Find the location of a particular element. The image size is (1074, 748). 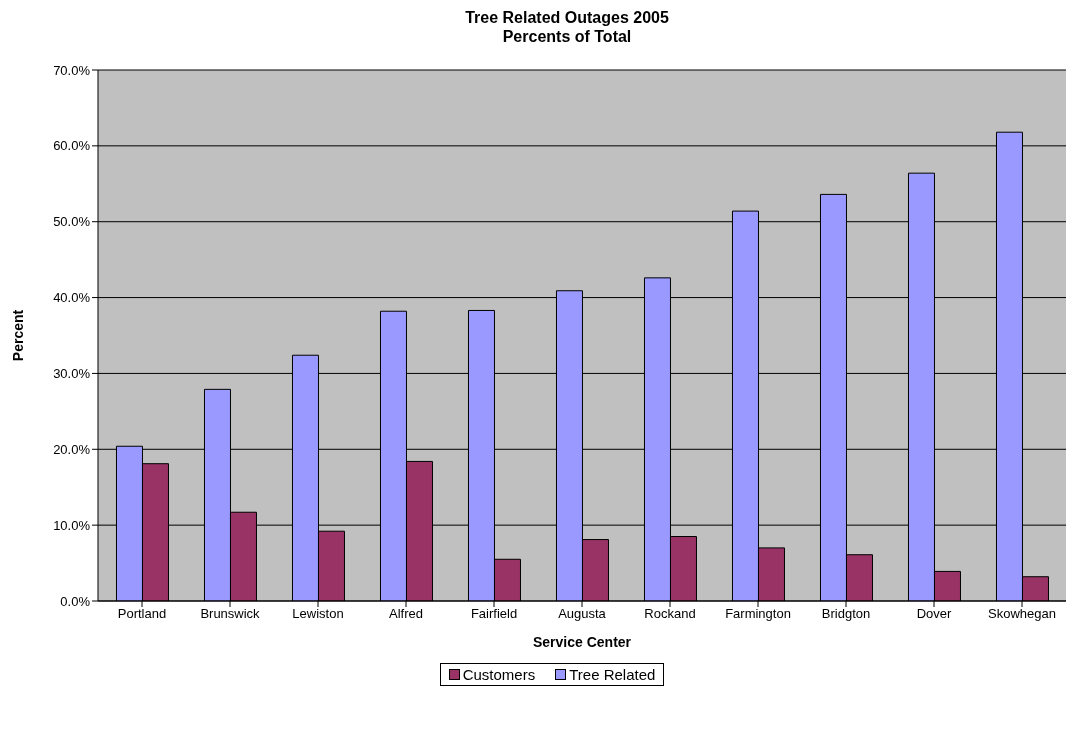

y-tick-label: 10.0% is located at coordinates (72, 525).